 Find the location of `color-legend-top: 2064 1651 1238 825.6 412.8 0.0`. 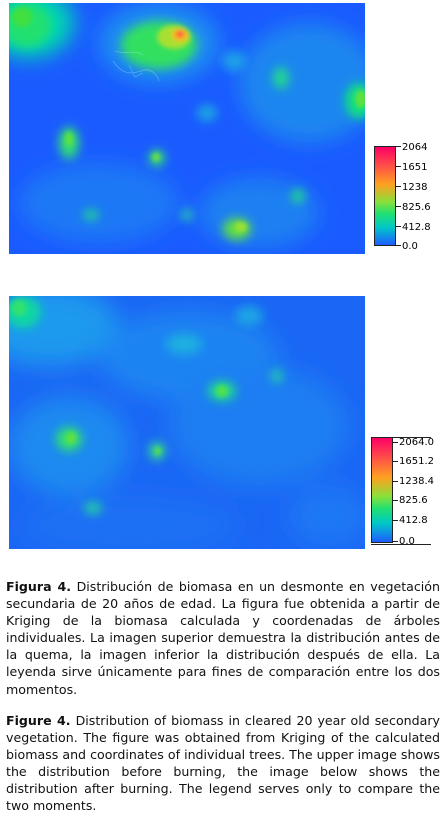

color-legend-top: 2064 1651 1238 825.6 412.8 0.0 is located at coordinates (409, 197).